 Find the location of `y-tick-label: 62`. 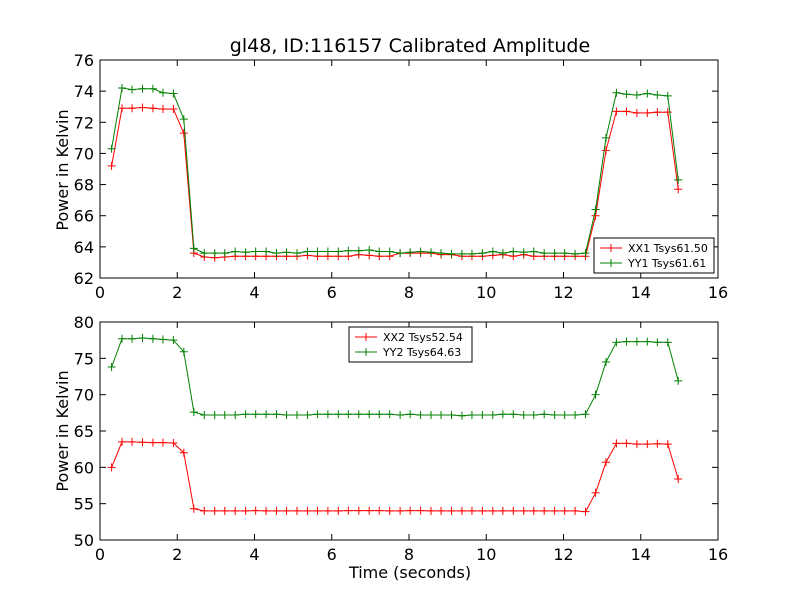

y-tick-label: 62 is located at coordinates (84, 278).